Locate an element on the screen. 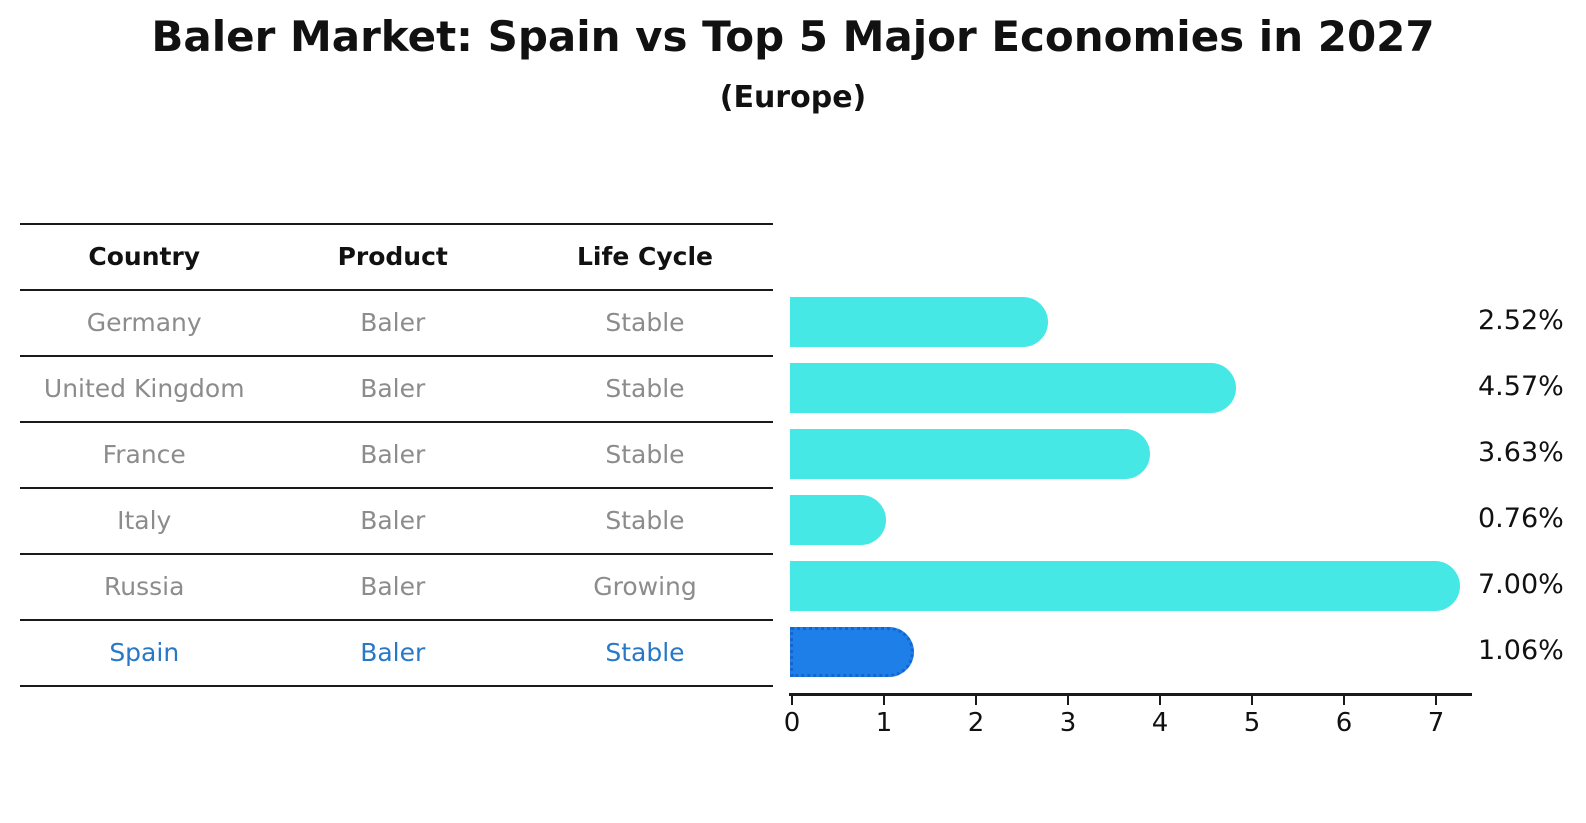  life-cycle-cell: Growing is located at coordinates (645, 586).